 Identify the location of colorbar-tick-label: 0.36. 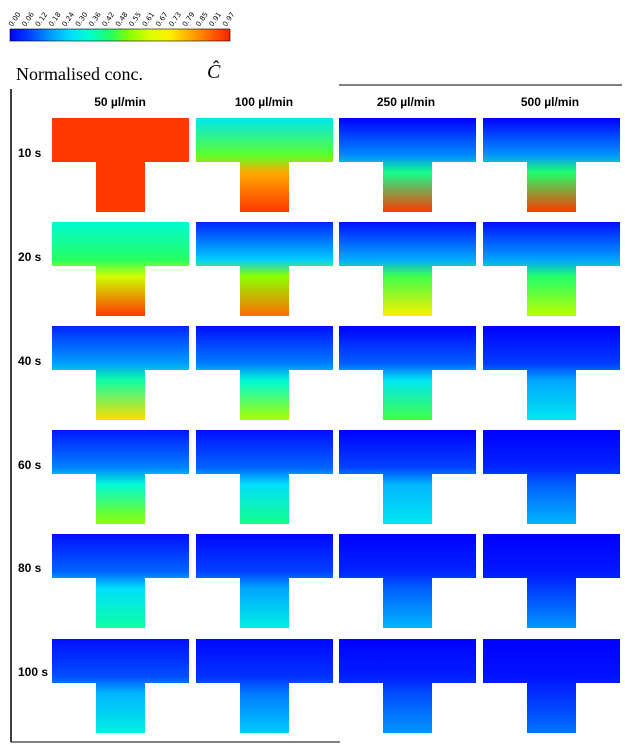
(95, 19).